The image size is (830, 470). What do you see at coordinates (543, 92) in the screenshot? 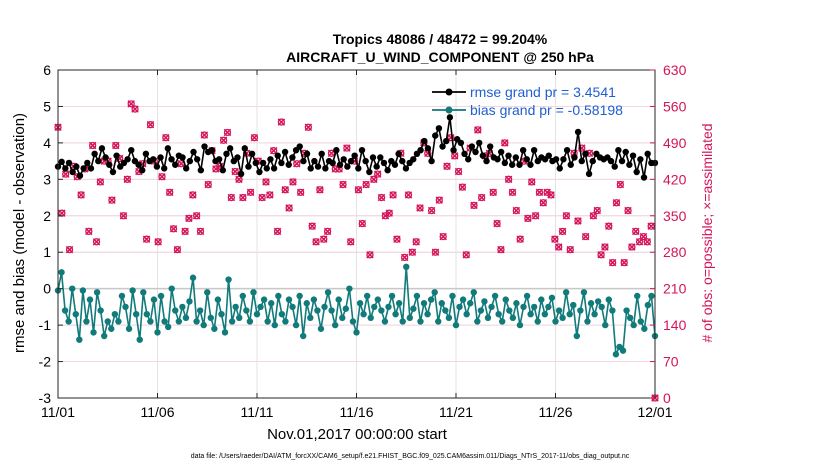
I see `legend-rmse-label: rmse grand pr = 3.4541` at bounding box center [543, 92].